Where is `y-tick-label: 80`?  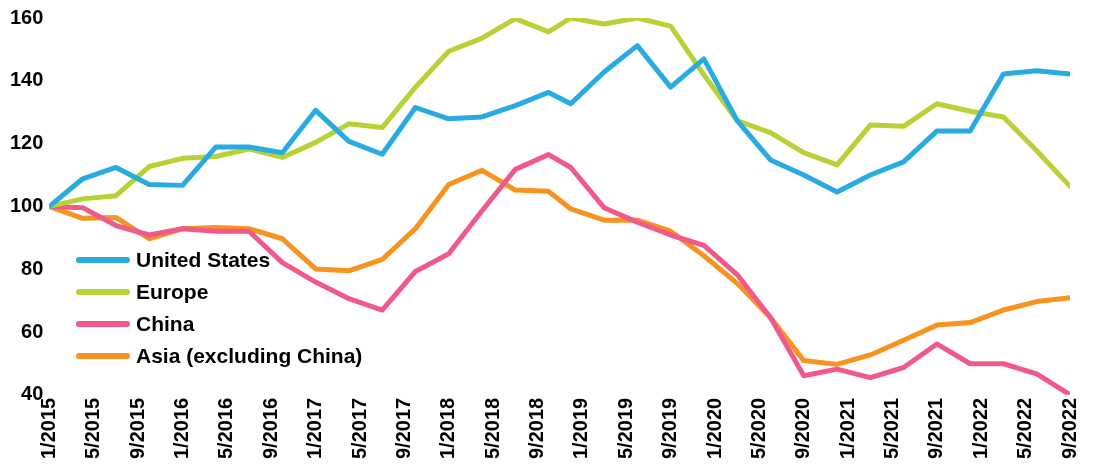
y-tick-label: 80 is located at coordinates (32, 267).